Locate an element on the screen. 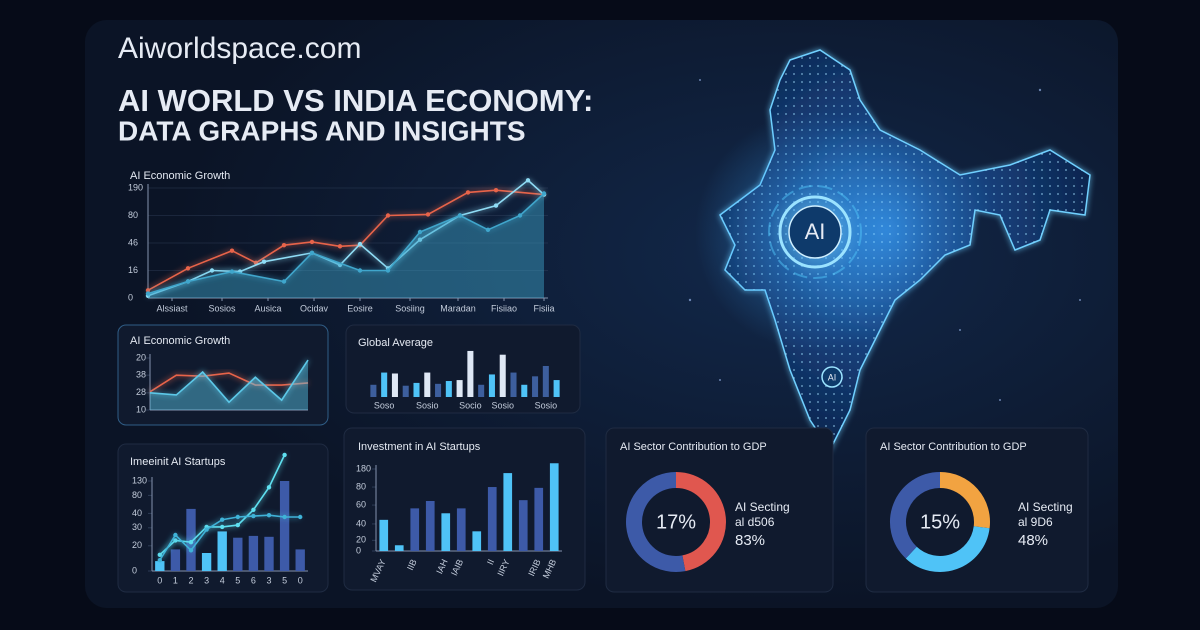 The width and height of the screenshot is (1200, 630). center-label: 15% is located at coordinates (940, 522).